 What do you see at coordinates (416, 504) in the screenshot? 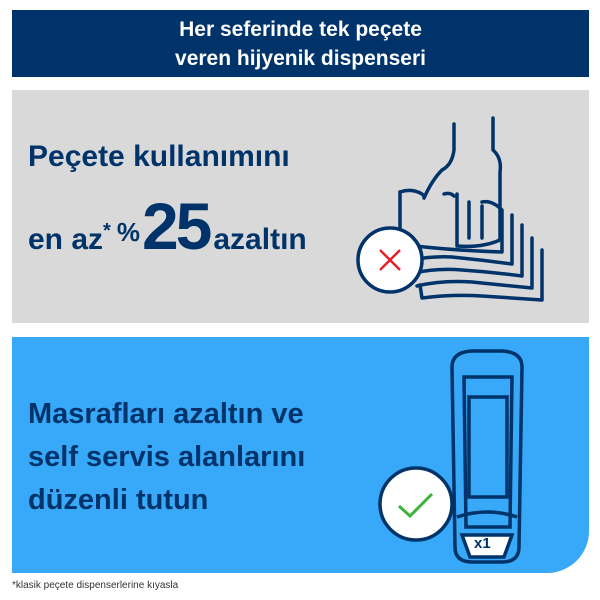
I see `check-mark-icon` at bounding box center [416, 504].